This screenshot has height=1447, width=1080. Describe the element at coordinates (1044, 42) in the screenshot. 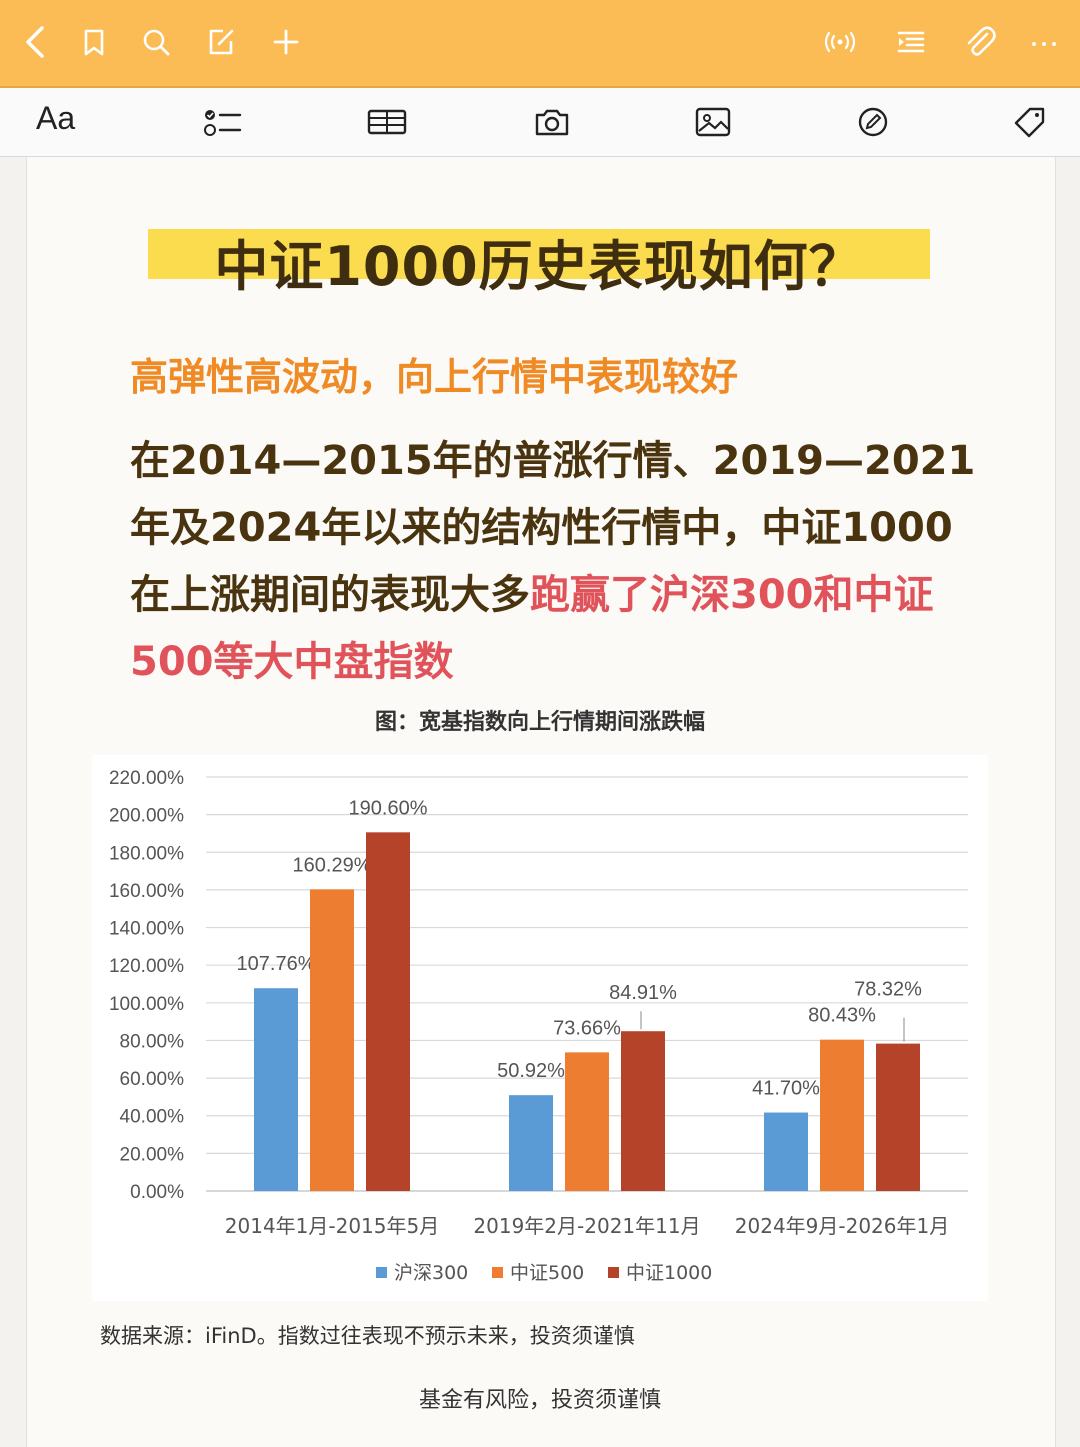

I see `more-icon` at that location.